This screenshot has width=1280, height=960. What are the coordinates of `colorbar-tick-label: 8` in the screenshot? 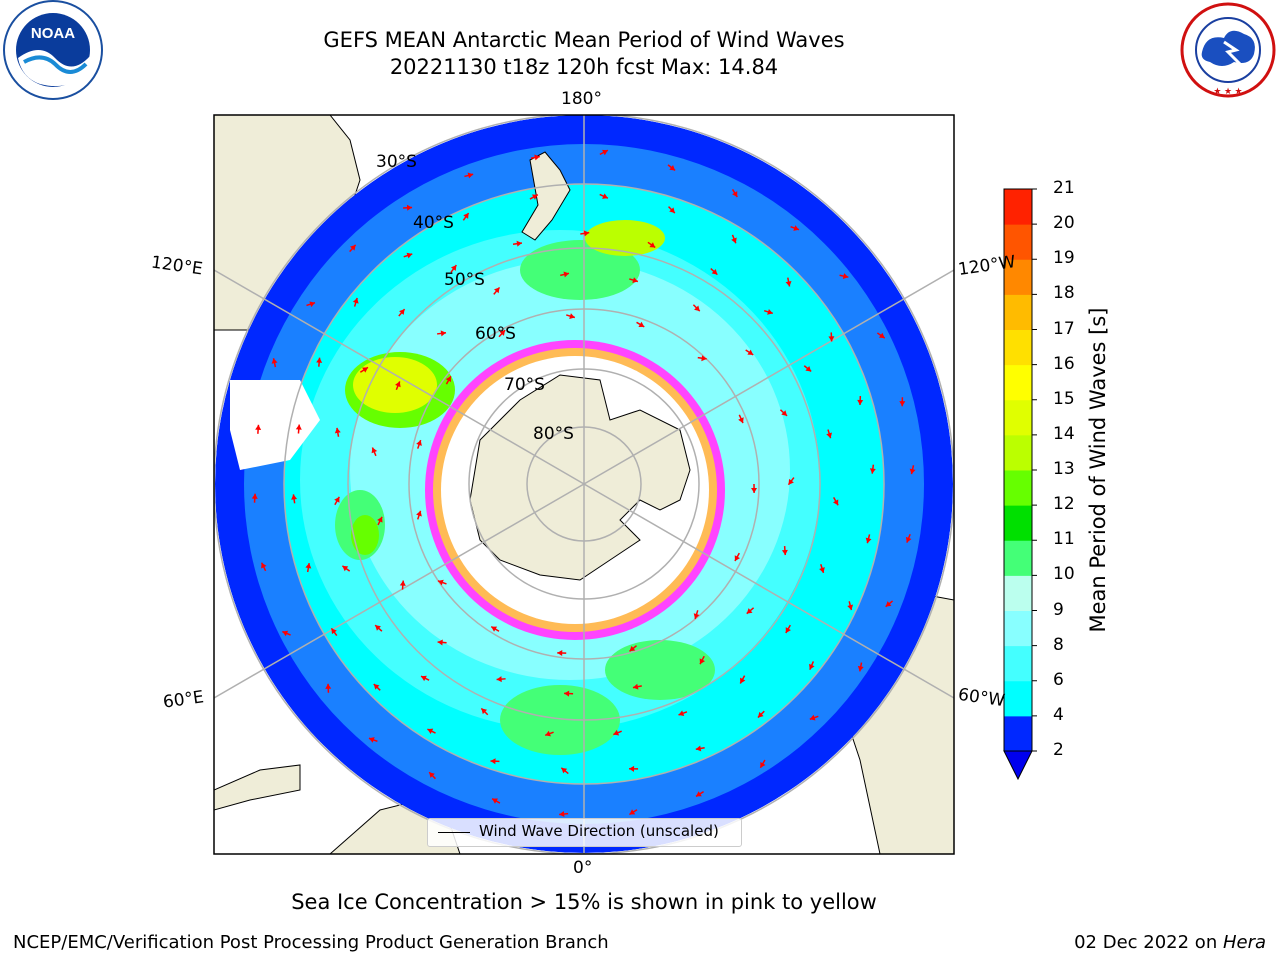 It's located at (1058, 644).